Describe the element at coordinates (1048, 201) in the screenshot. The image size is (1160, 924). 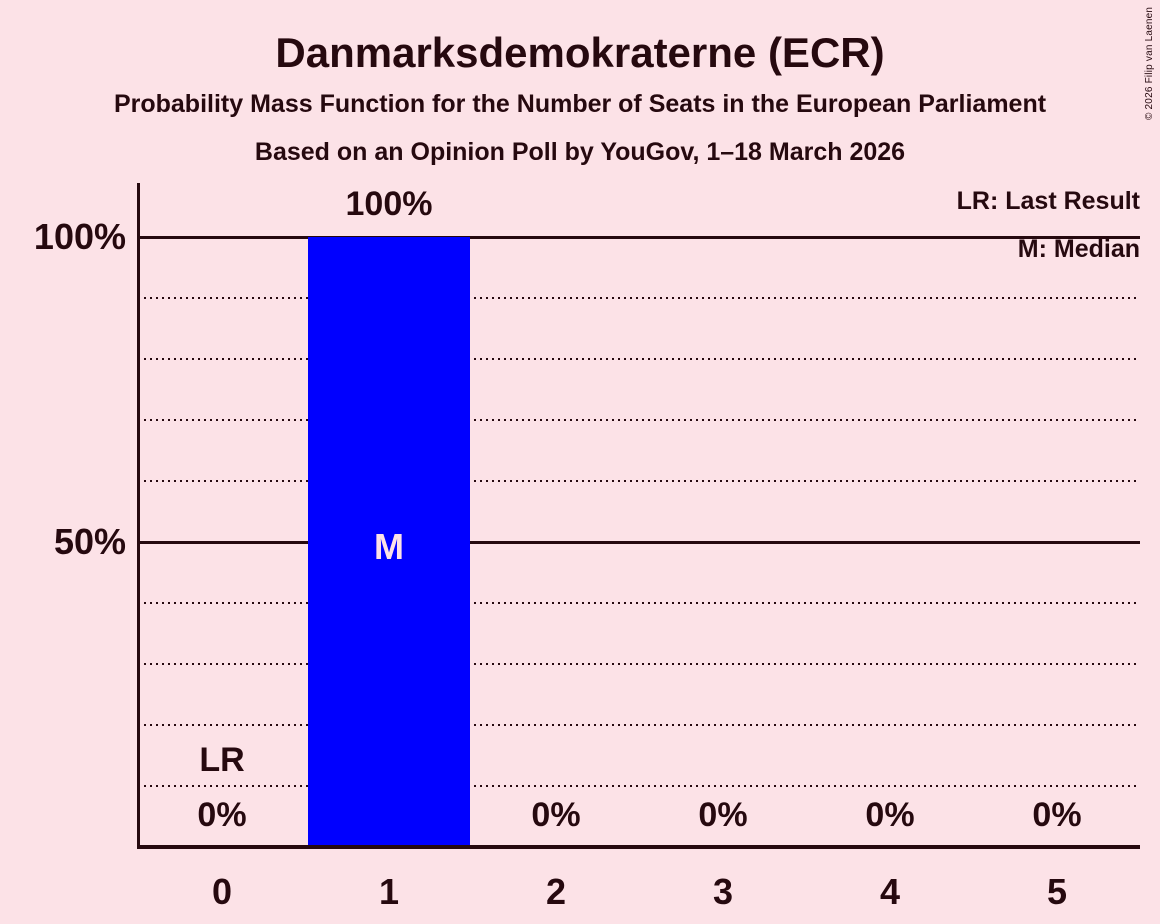
I see `legend-last-result-label: LR: Last Result` at that location.